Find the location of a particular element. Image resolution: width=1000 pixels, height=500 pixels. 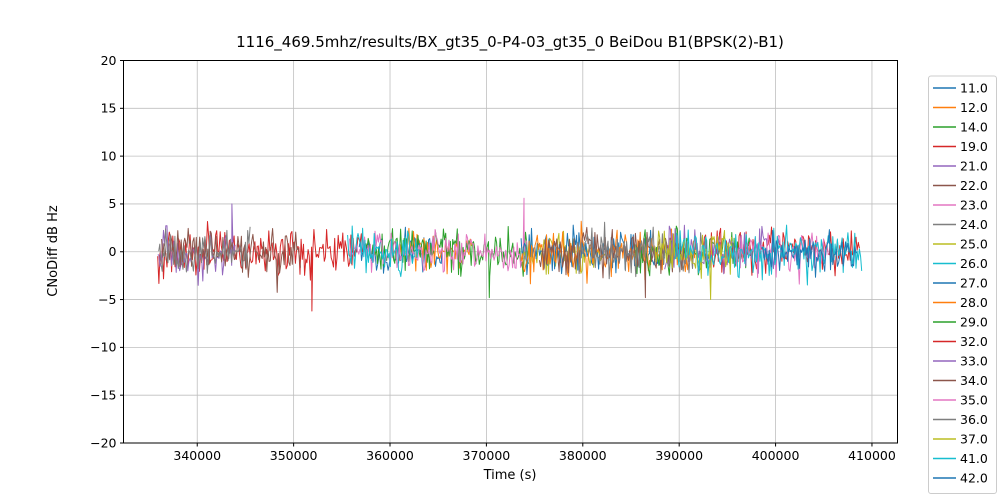

x-tick-label: 380000 is located at coordinates (583, 455).